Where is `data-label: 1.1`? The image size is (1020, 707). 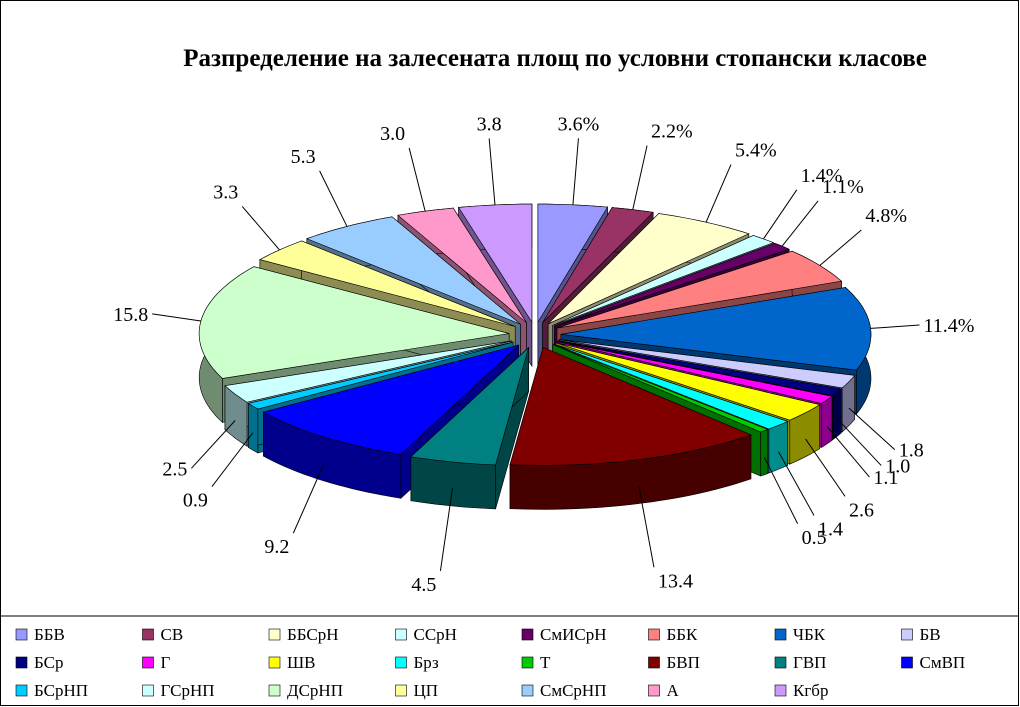
data-label: 1.1 is located at coordinates (885, 478).